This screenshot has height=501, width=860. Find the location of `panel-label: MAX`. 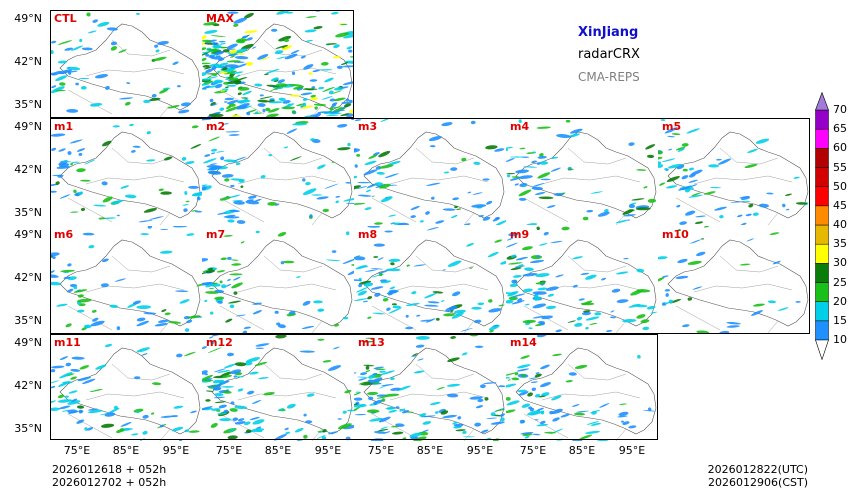

panel-label: MAX is located at coordinates (220, 18).